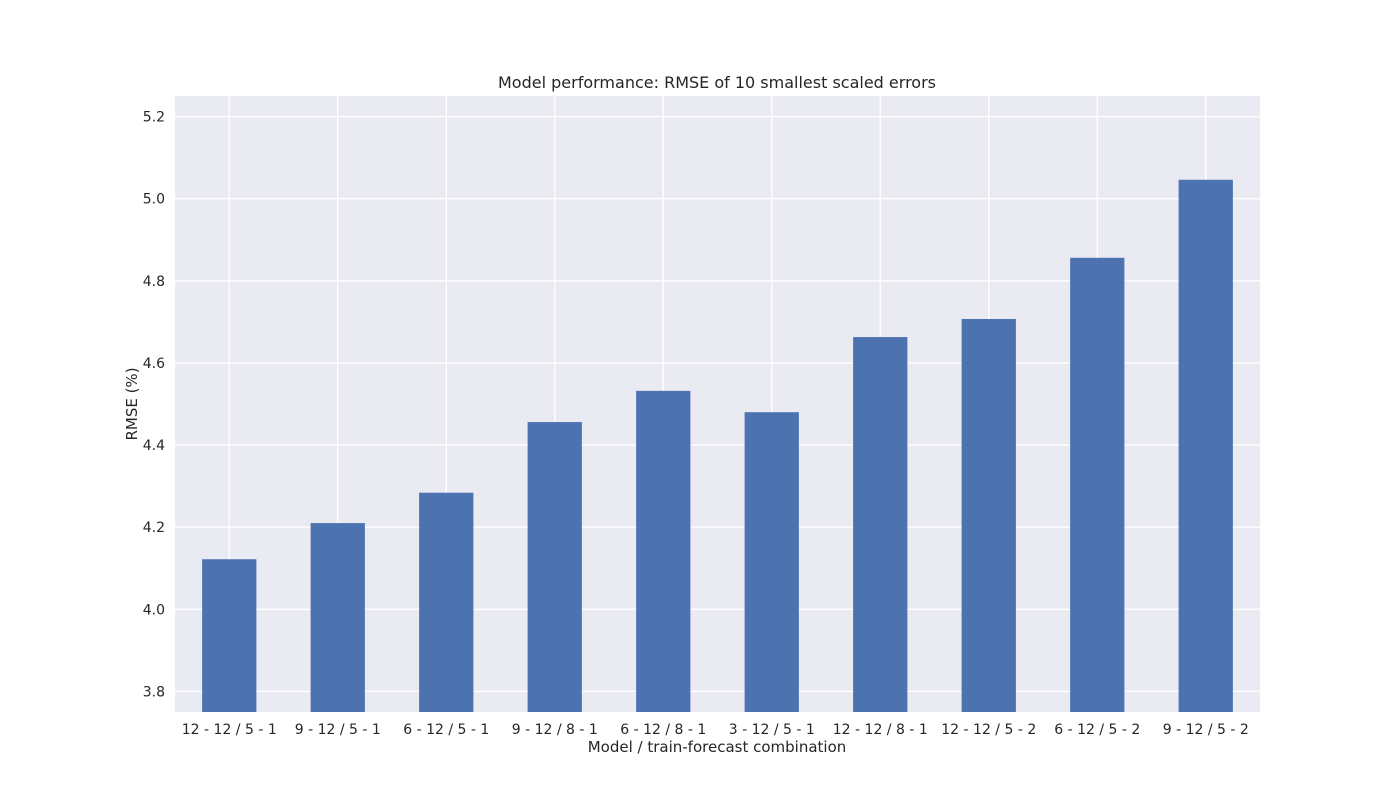 The width and height of the screenshot is (1400, 804). Describe the element at coordinates (772, 730) in the screenshot. I see `x-tick-label: 3 - 12 / 5 - 1` at that location.